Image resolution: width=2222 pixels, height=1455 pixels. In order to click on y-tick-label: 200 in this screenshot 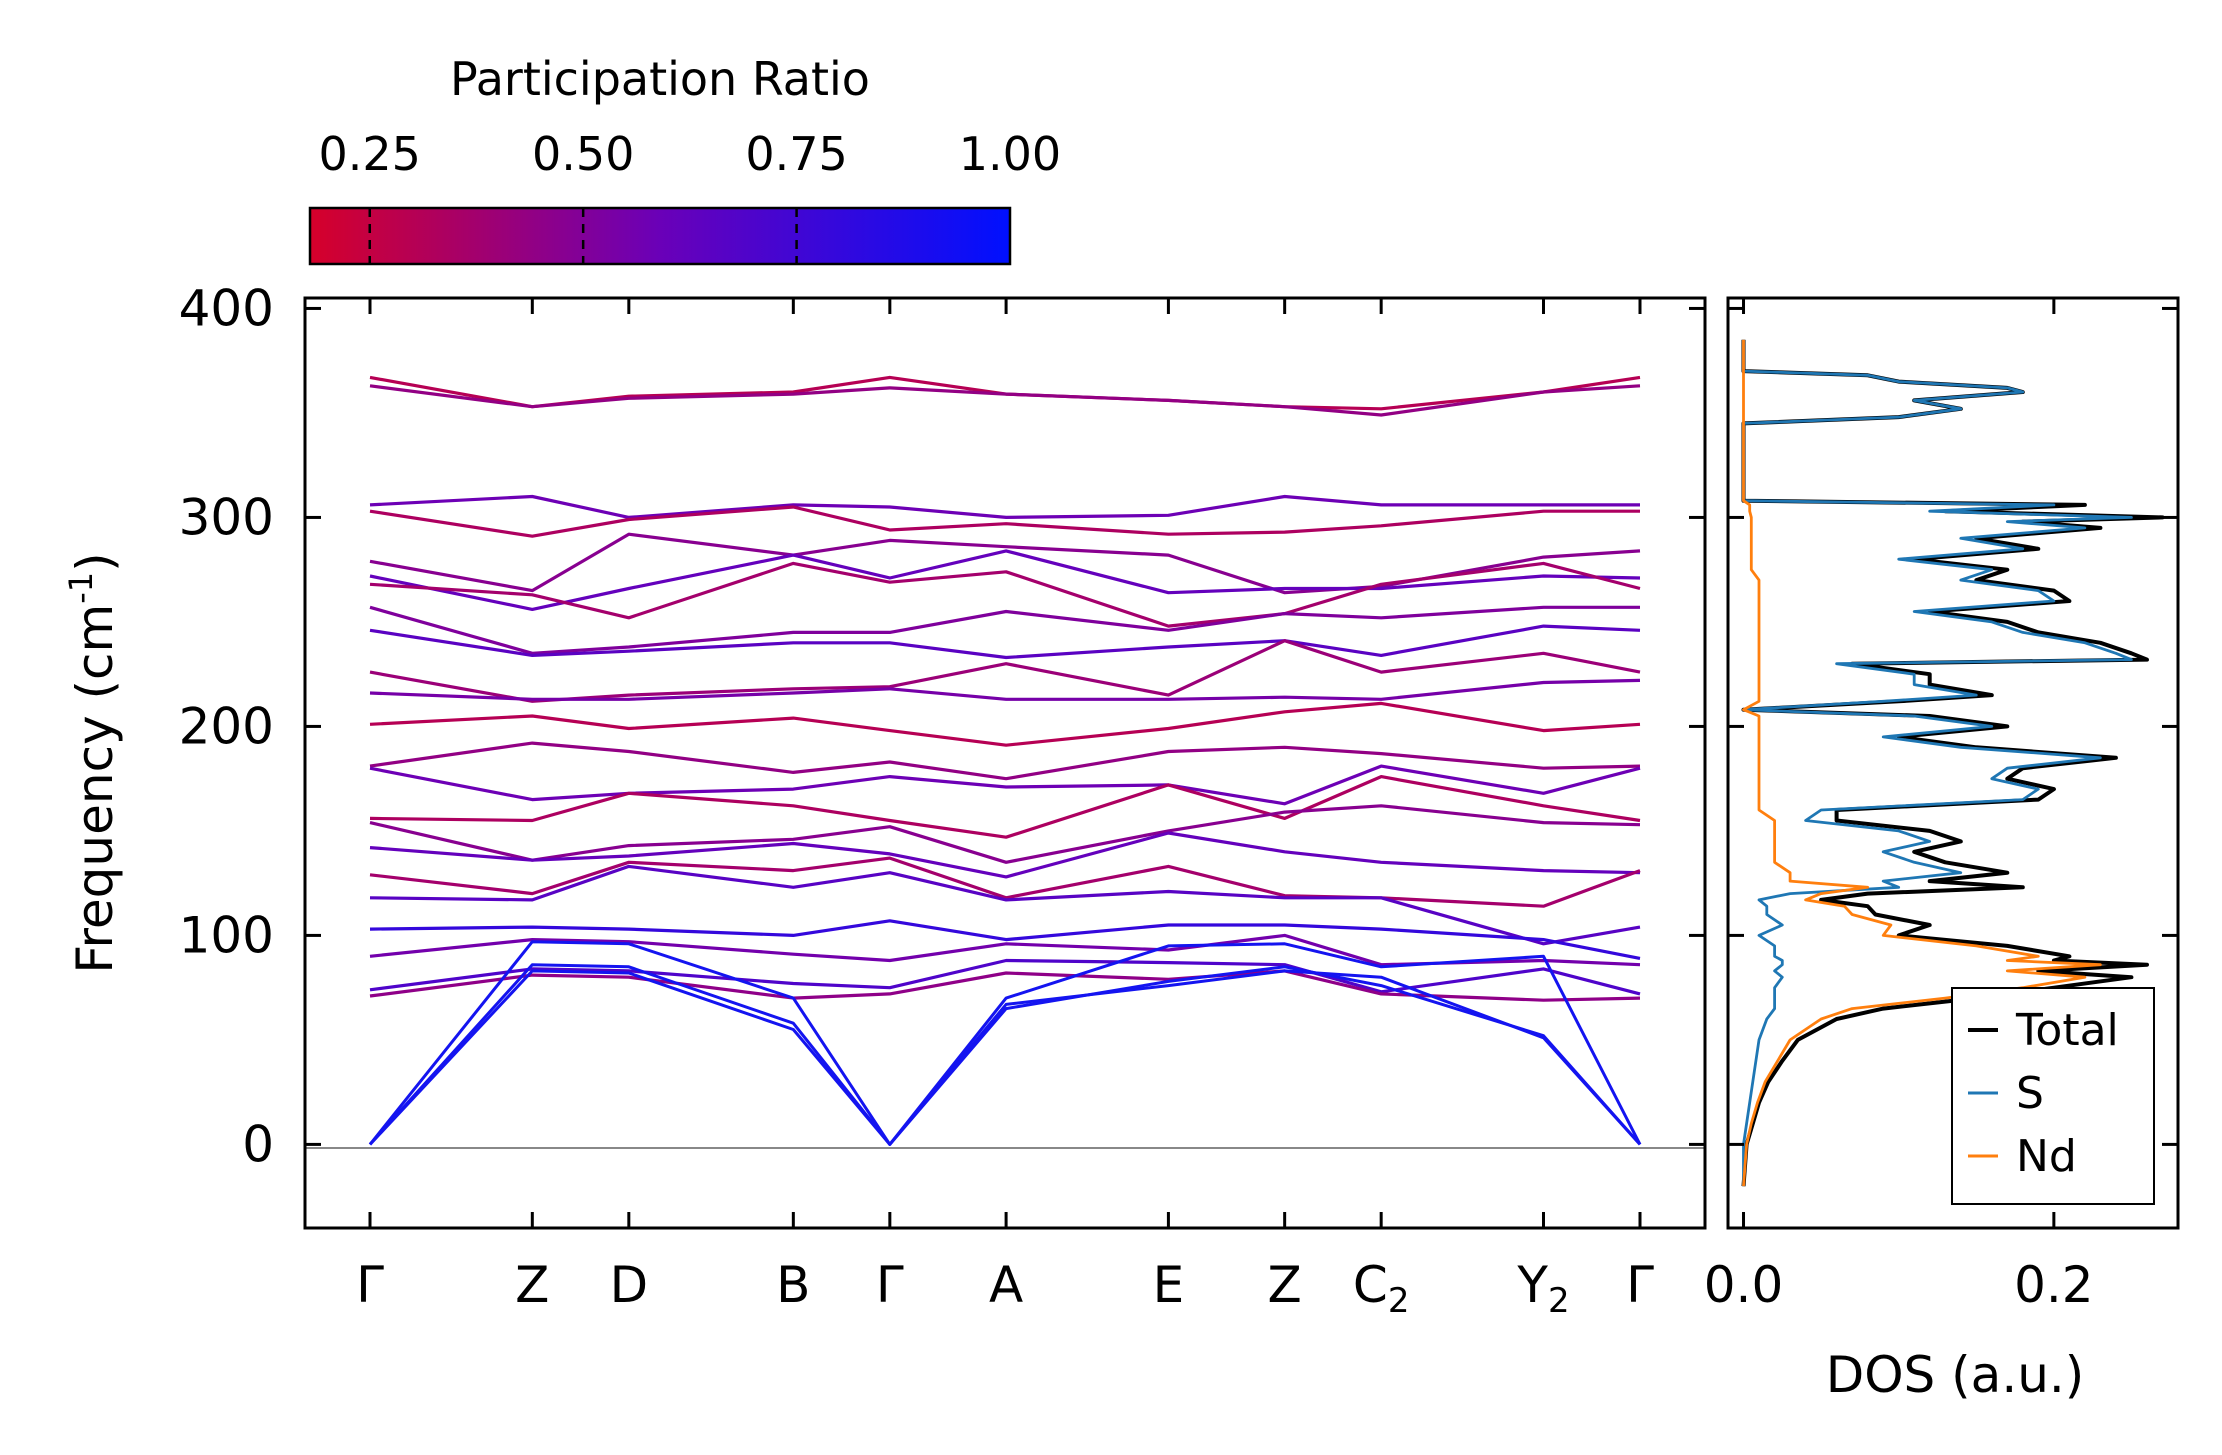, I will do `click(226, 726)`.